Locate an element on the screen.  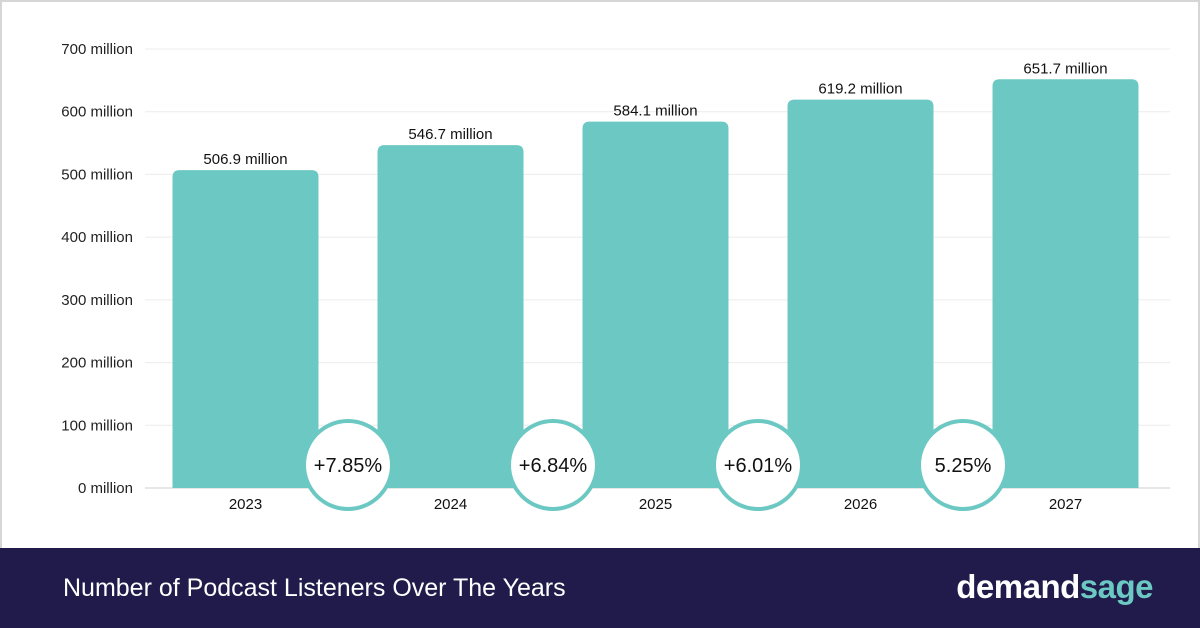
x-tick-label: 2026 is located at coordinates (860, 504).